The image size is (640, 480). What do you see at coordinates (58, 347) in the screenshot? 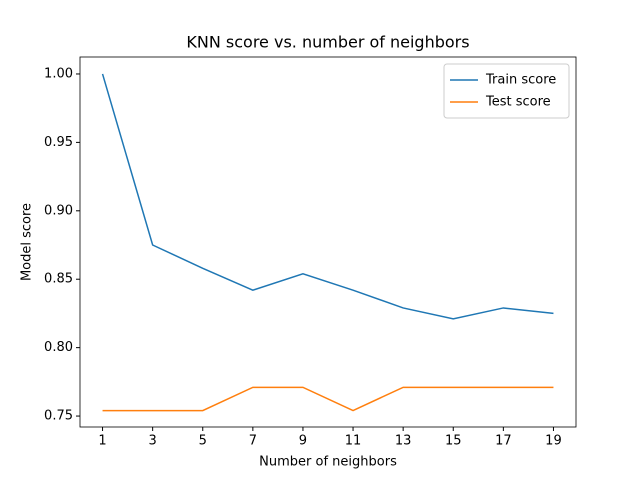
I see `y-tick-label: 0.80` at bounding box center [58, 347].